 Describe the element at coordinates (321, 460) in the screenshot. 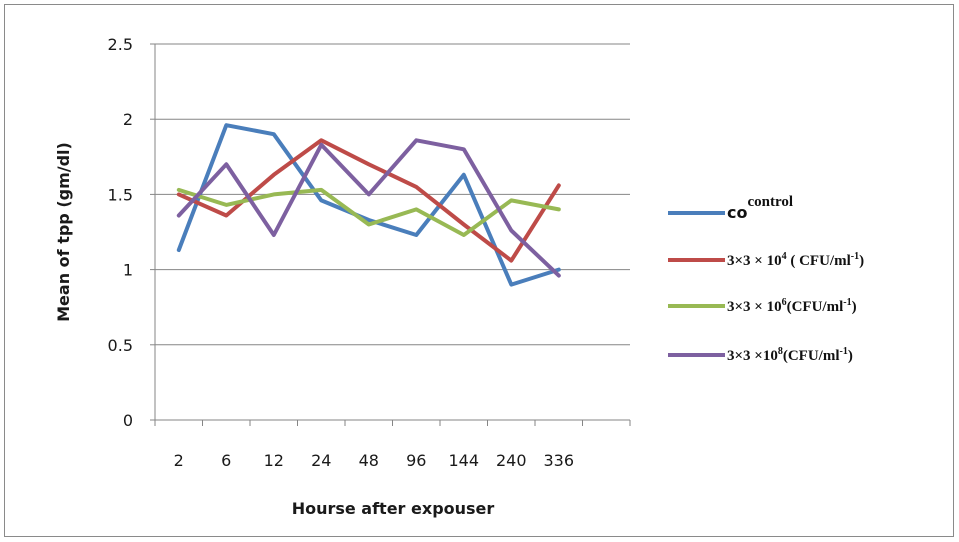

I see `x-tick-label: 24` at that location.